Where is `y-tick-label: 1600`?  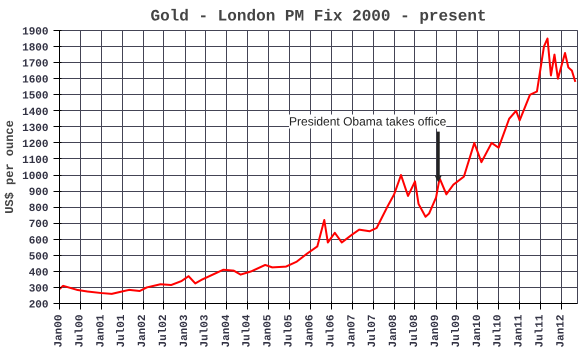
y-tick-label: 1600 is located at coordinates (35, 80).